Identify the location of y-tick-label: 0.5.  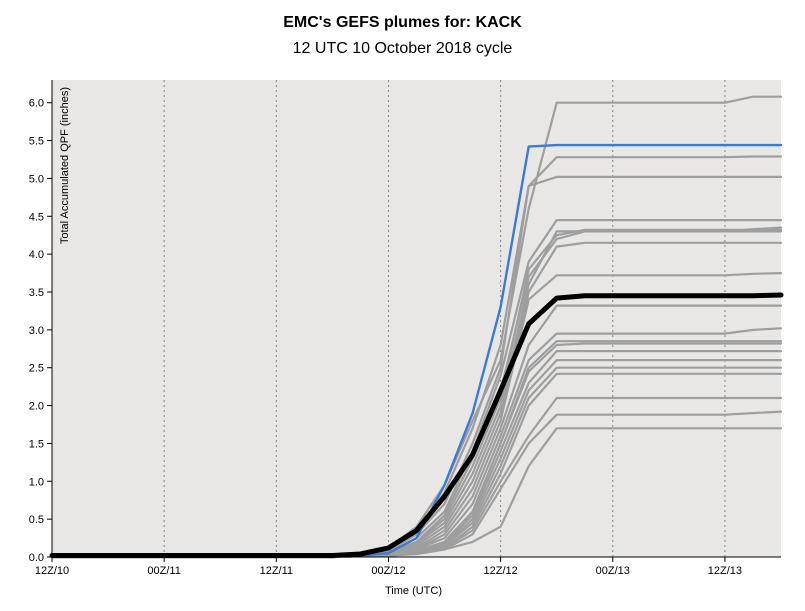
(36, 520).